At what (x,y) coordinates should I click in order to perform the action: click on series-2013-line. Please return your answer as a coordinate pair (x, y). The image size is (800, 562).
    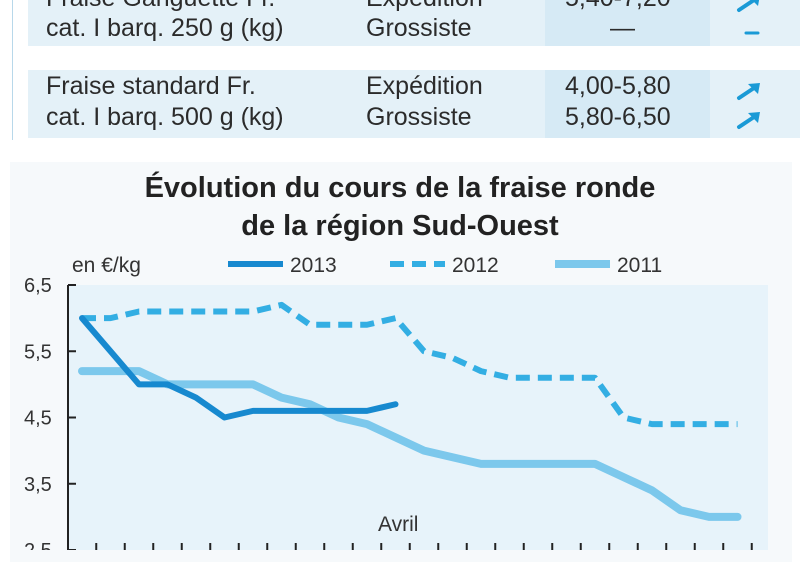
    Looking at the image, I should click on (239, 368).